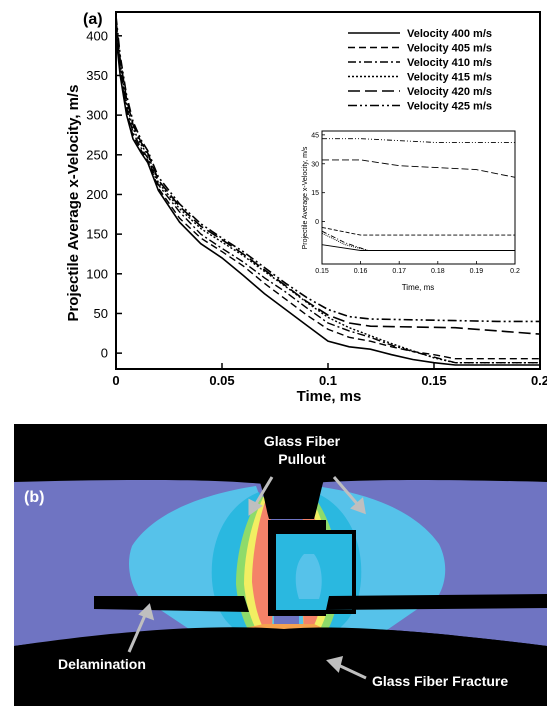 The height and width of the screenshot is (706, 547). What do you see at coordinates (436, 602) in the screenshot?
I see `right-delamination-crack` at bounding box center [436, 602].